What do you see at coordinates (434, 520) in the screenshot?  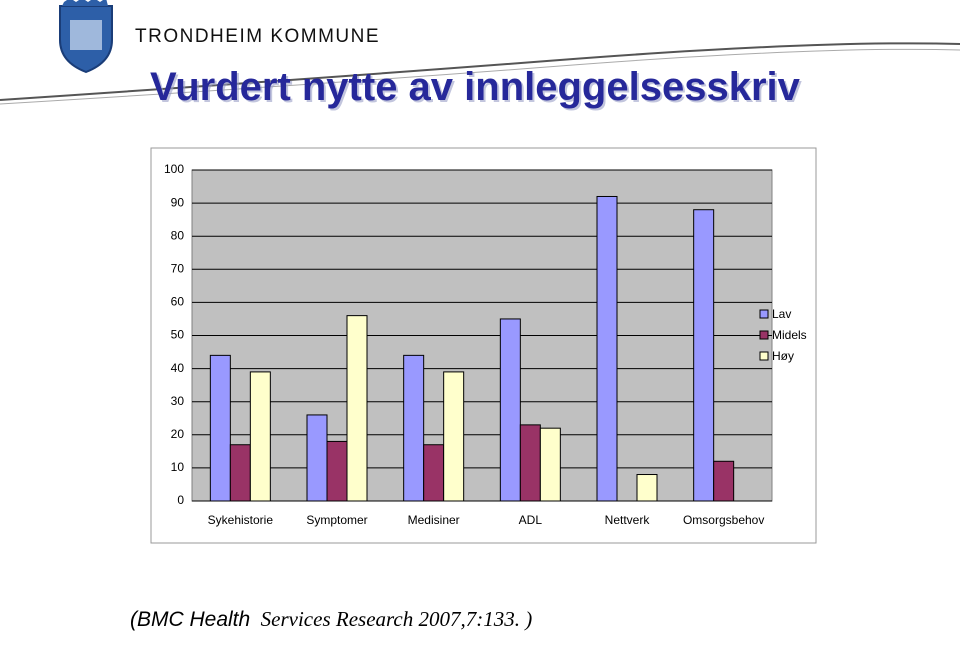 I see `x-tick-label: Medisiner` at bounding box center [434, 520].